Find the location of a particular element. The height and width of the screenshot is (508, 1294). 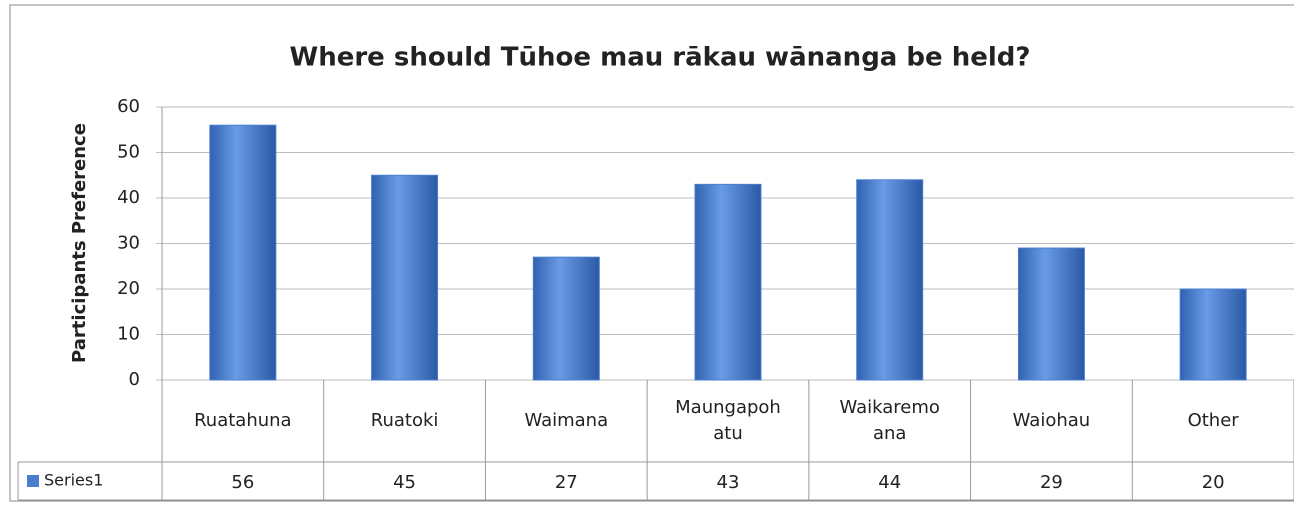

y-tick-label: 60 is located at coordinates (128, 106).